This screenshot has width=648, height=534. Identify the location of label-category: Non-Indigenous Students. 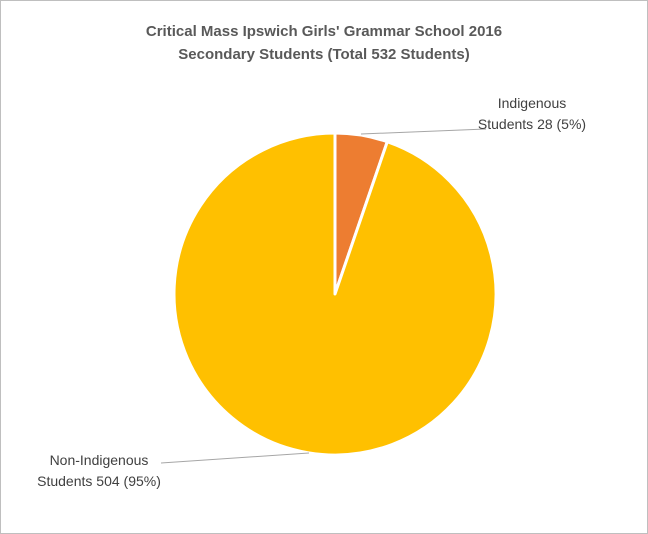
(93, 470).